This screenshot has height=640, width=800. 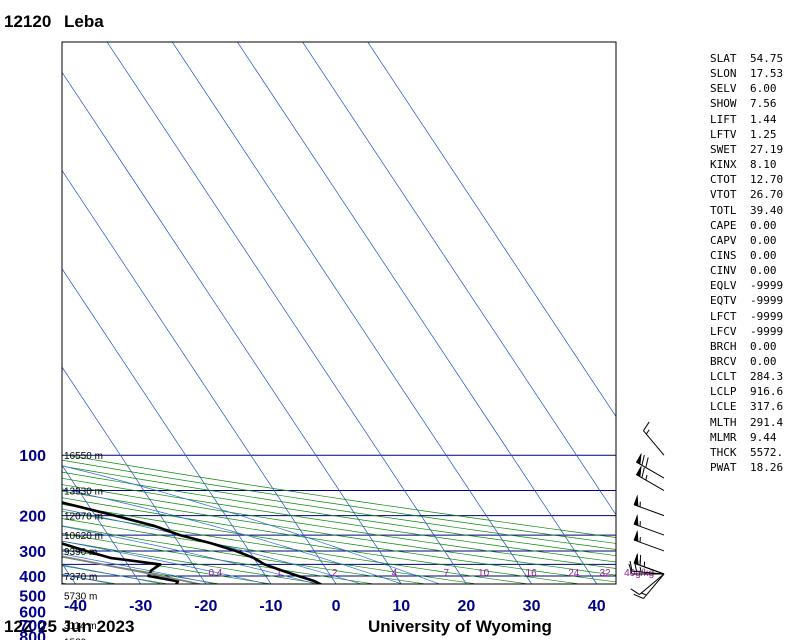 I want to click on index-row: THCK 5572., so click(x=746, y=453).